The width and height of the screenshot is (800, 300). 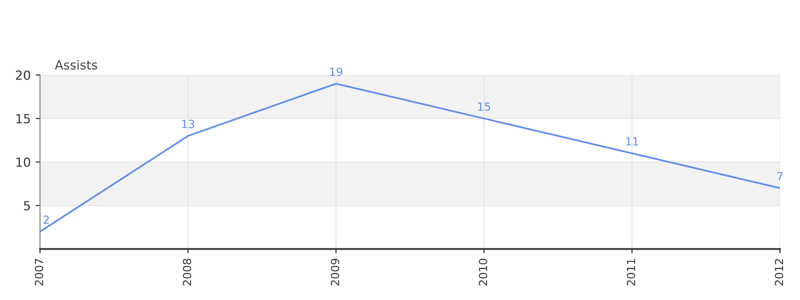 What do you see at coordinates (780, 176) in the screenshot?
I see `data-label: 7` at bounding box center [780, 176].